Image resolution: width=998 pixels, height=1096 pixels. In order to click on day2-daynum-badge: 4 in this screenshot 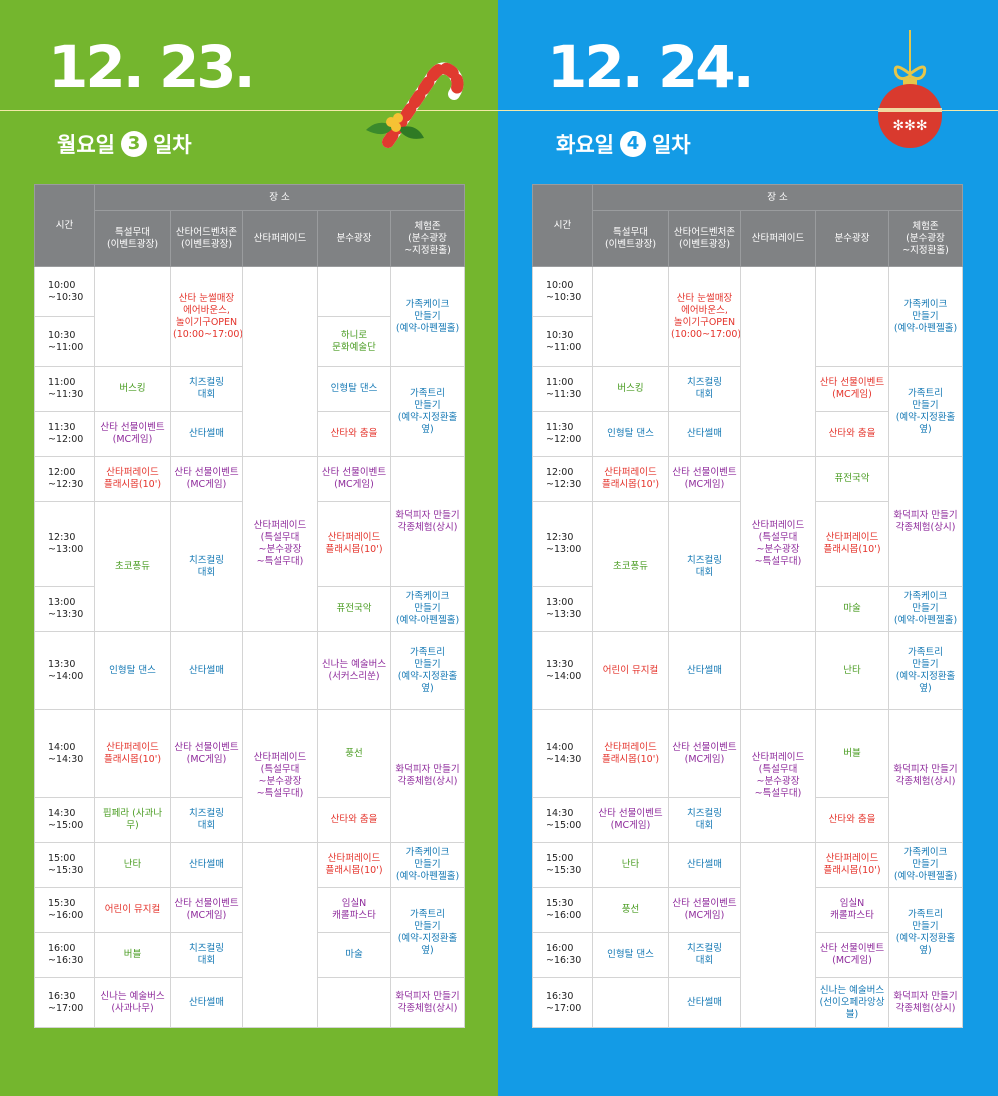, I will do `click(632, 144)`.